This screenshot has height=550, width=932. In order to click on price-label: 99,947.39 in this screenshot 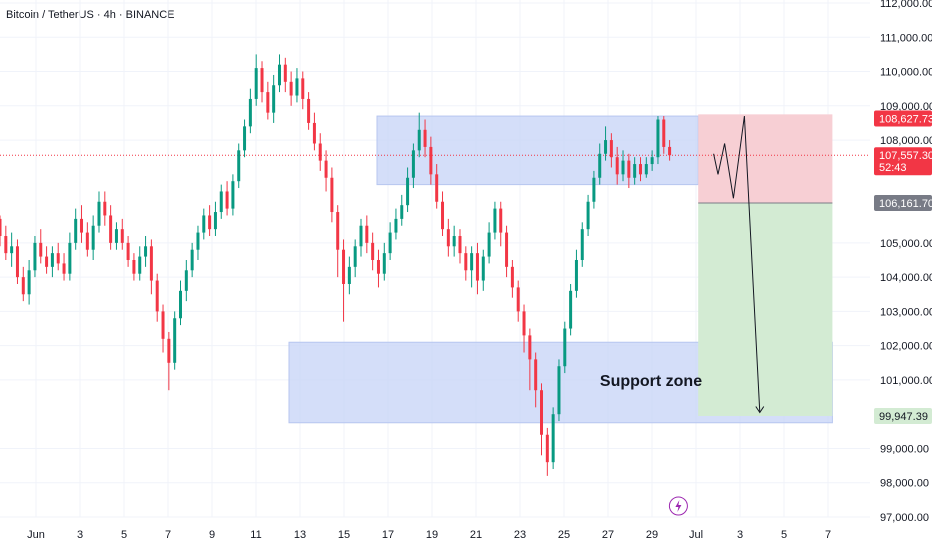, I will do `click(903, 417)`.